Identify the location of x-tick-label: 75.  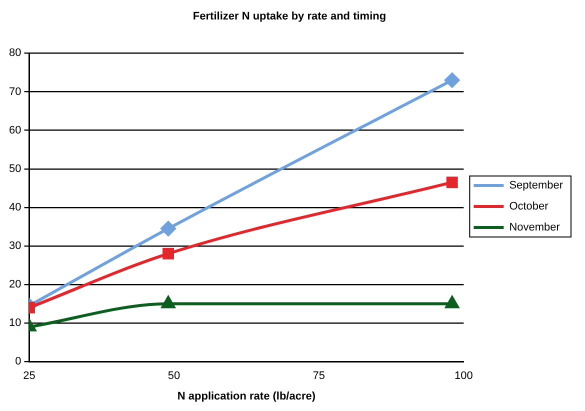
(318, 376).